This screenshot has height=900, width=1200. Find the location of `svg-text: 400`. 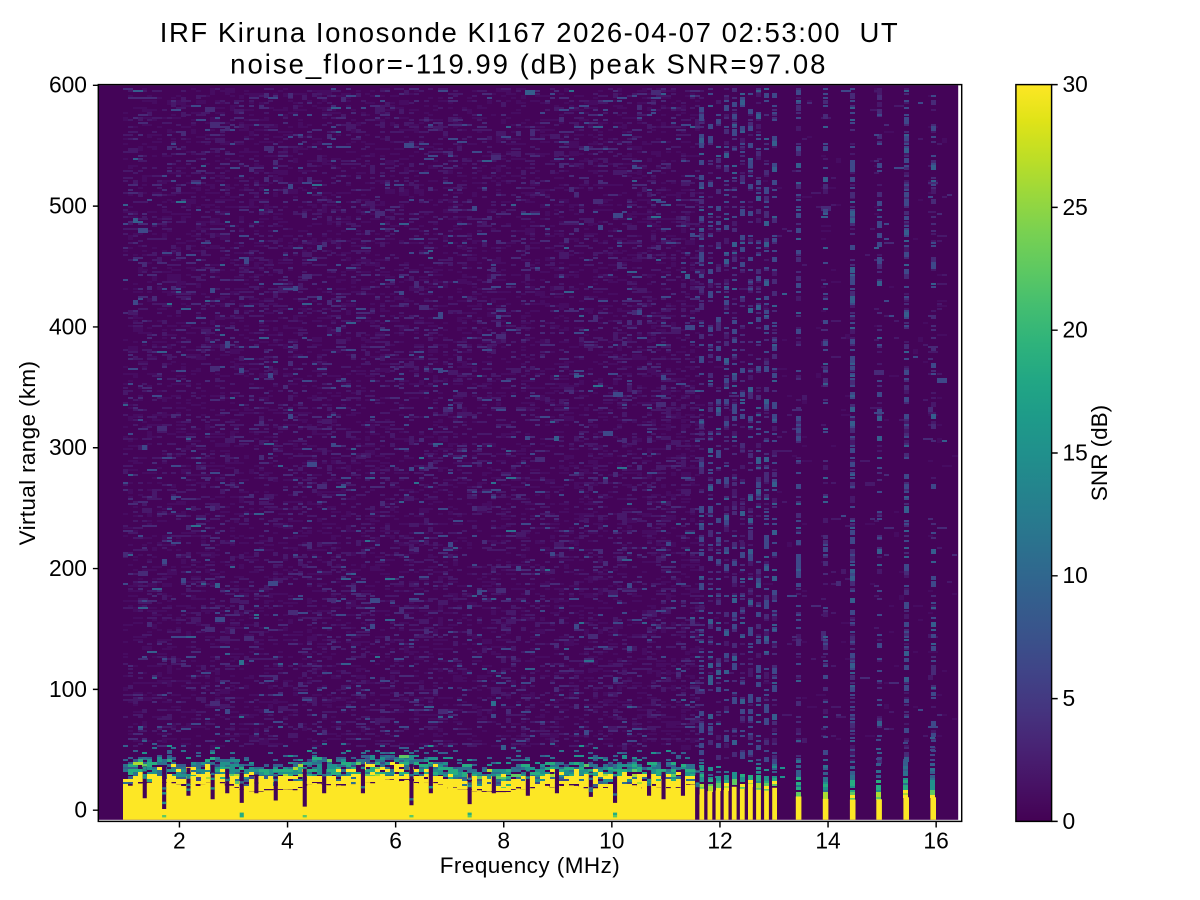

svg-text: 400 is located at coordinates (68, 326).